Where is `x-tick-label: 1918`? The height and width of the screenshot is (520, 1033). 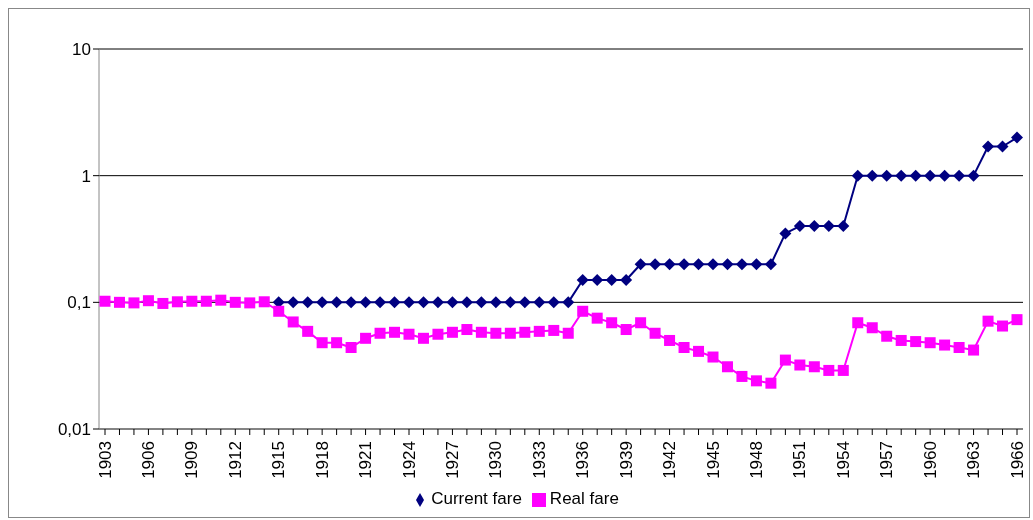 x-tick-label: 1918 is located at coordinates (322, 460).